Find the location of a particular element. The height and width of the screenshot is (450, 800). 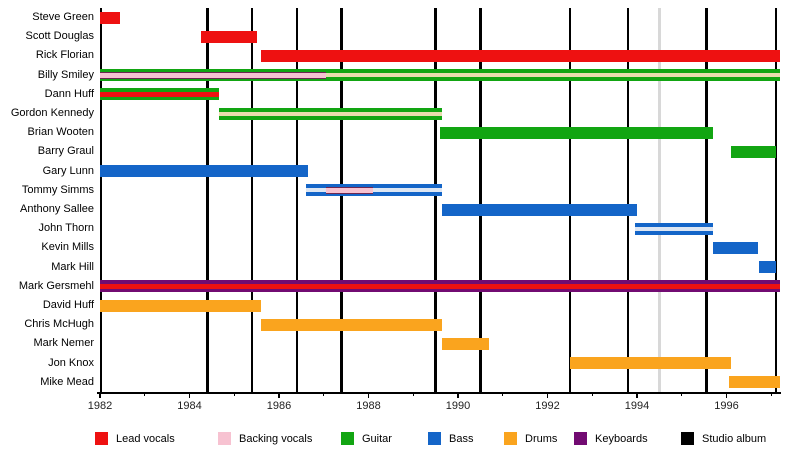

keyboards-swatch-icon is located at coordinates (580, 438).